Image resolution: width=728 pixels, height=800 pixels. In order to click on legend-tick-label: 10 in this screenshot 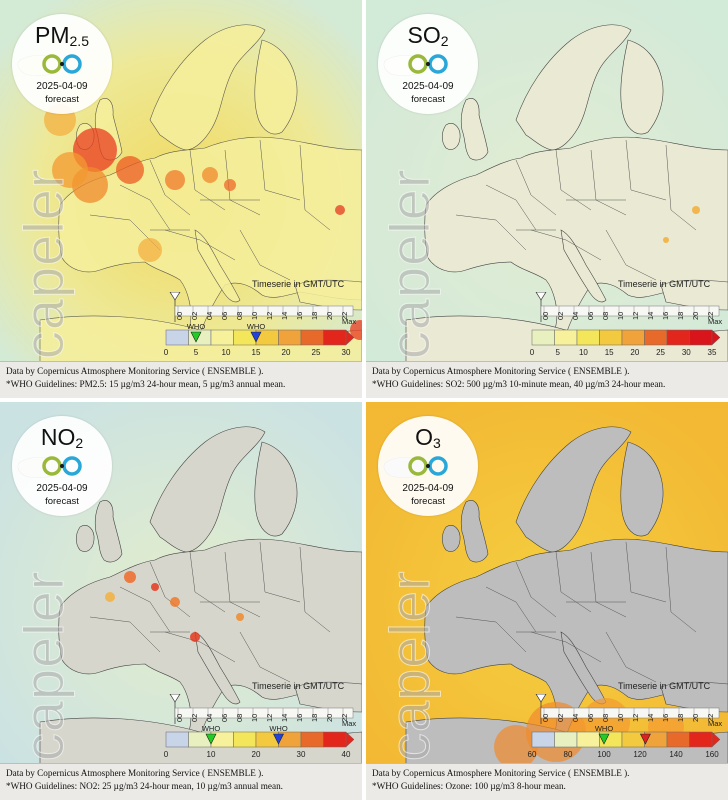, I will do `click(583, 352)`.